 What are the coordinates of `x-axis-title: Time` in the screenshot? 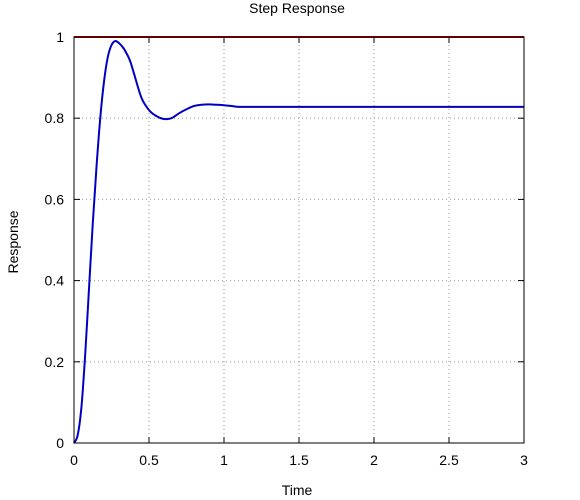 It's located at (297, 490).